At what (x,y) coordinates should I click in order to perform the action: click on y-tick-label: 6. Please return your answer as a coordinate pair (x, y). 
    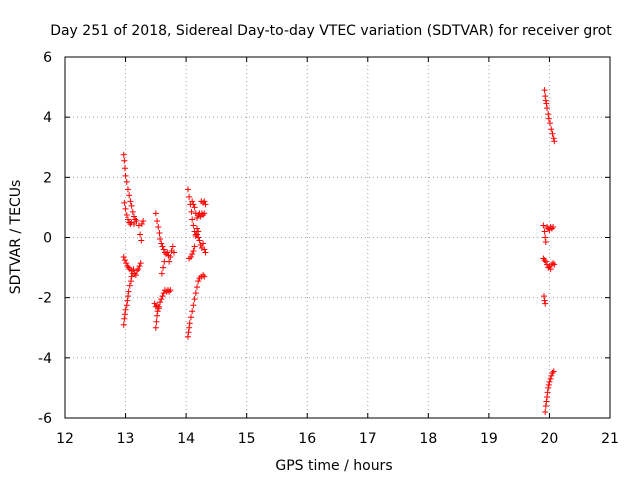
    Looking at the image, I should click on (47, 58).